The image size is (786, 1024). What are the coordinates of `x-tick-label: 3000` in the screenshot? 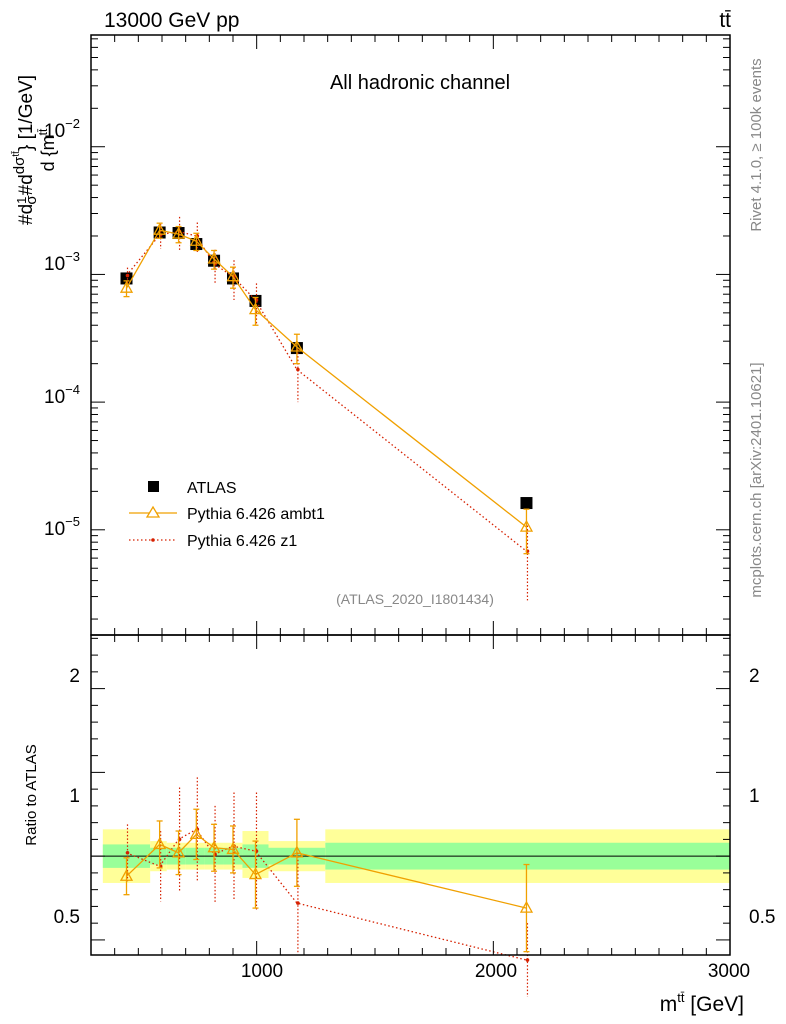 It's located at (729, 971).